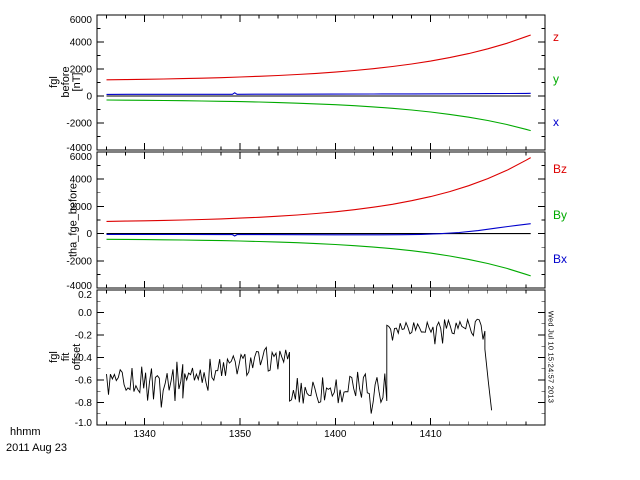 The height and width of the screenshot is (480, 640). Describe the element at coordinates (299, 365) in the screenshot. I see `series-offset` at that location.